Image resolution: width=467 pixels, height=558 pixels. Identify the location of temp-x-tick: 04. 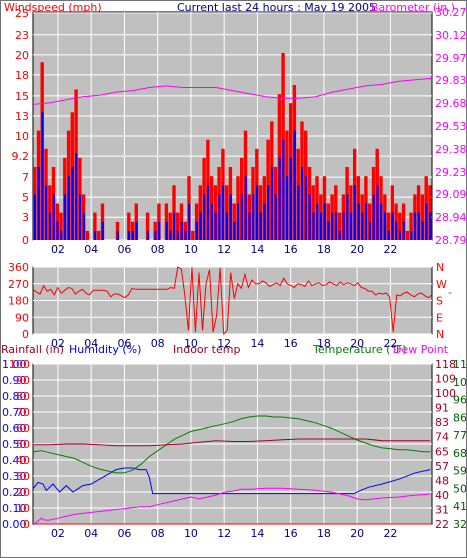
(91, 533).